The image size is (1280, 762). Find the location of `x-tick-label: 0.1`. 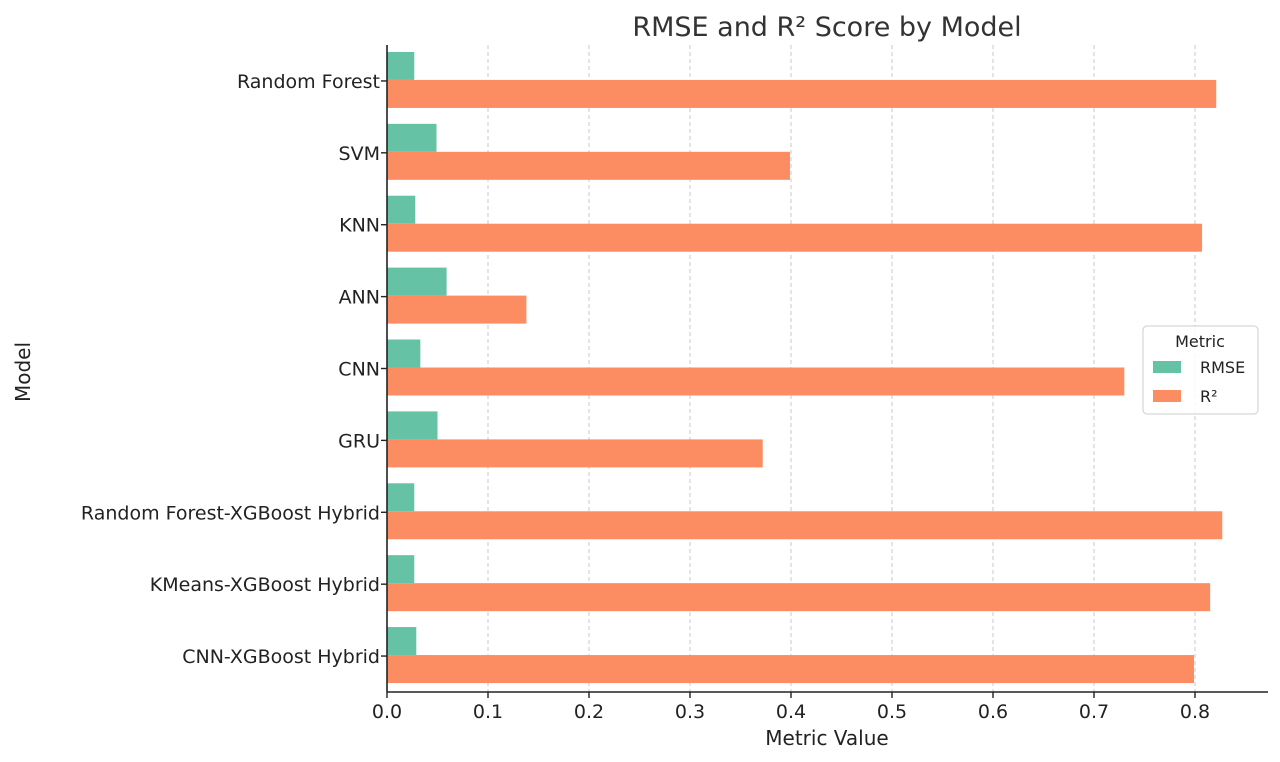

x-tick-label: 0.1 is located at coordinates (488, 712).